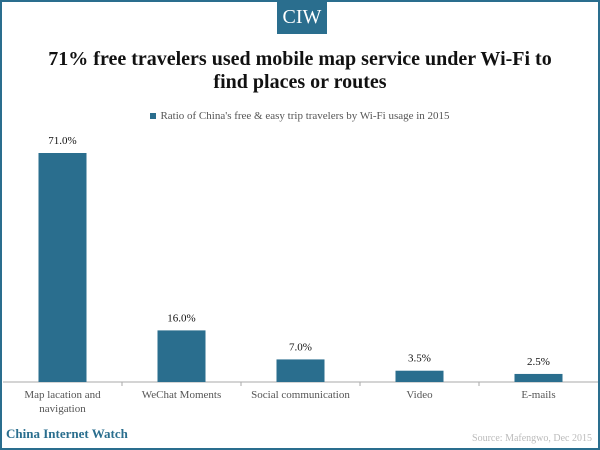 The image size is (600, 450). What do you see at coordinates (153, 116) in the screenshot?
I see `legend-swatch` at bounding box center [153, 116].